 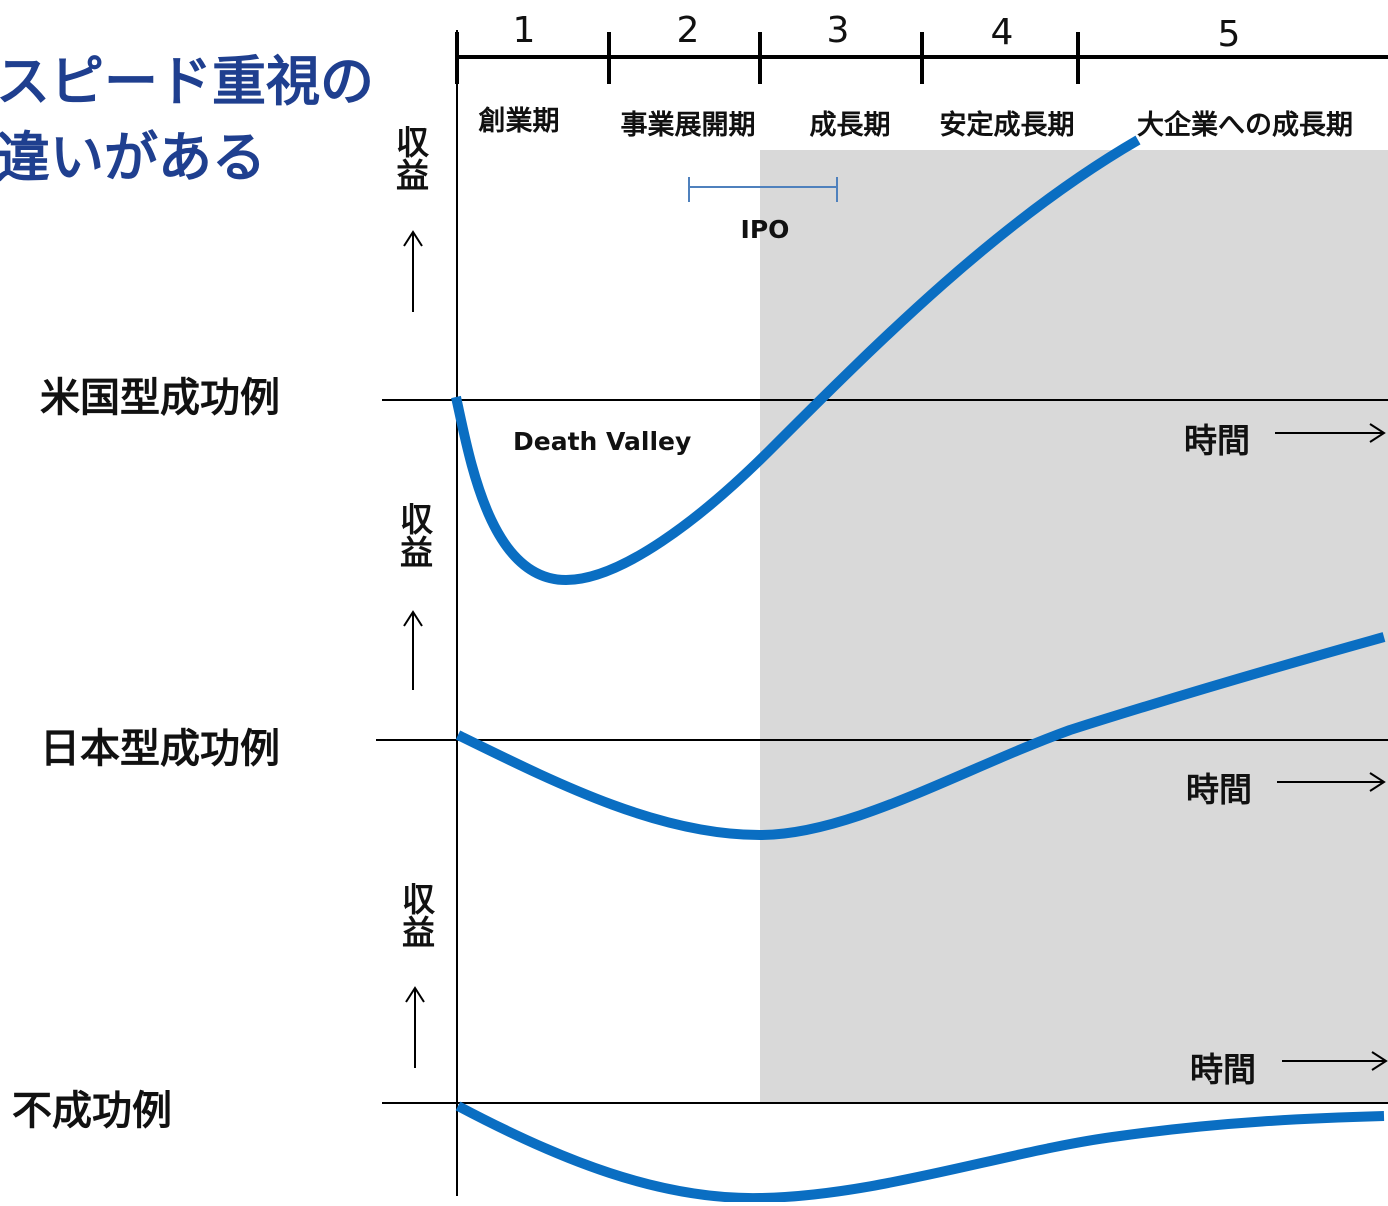 I want to click on up-arrow-icon-us, so click(x=413, y=271).